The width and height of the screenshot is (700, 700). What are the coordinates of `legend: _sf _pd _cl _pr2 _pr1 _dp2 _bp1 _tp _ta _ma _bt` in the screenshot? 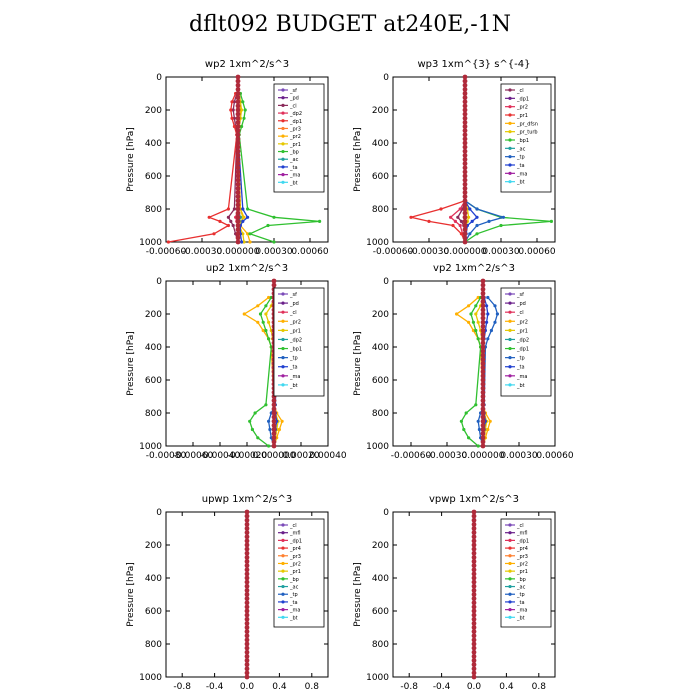 It's located at (299, 342).